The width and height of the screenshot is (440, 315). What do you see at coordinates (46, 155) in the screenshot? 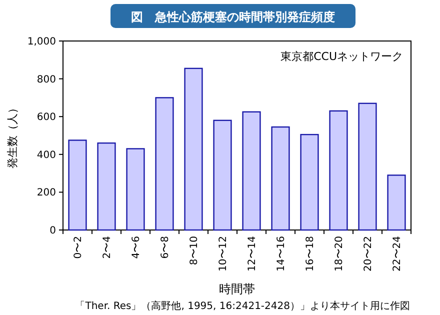
I see `y-tick-label: 400` at bounding box center [46, 155].